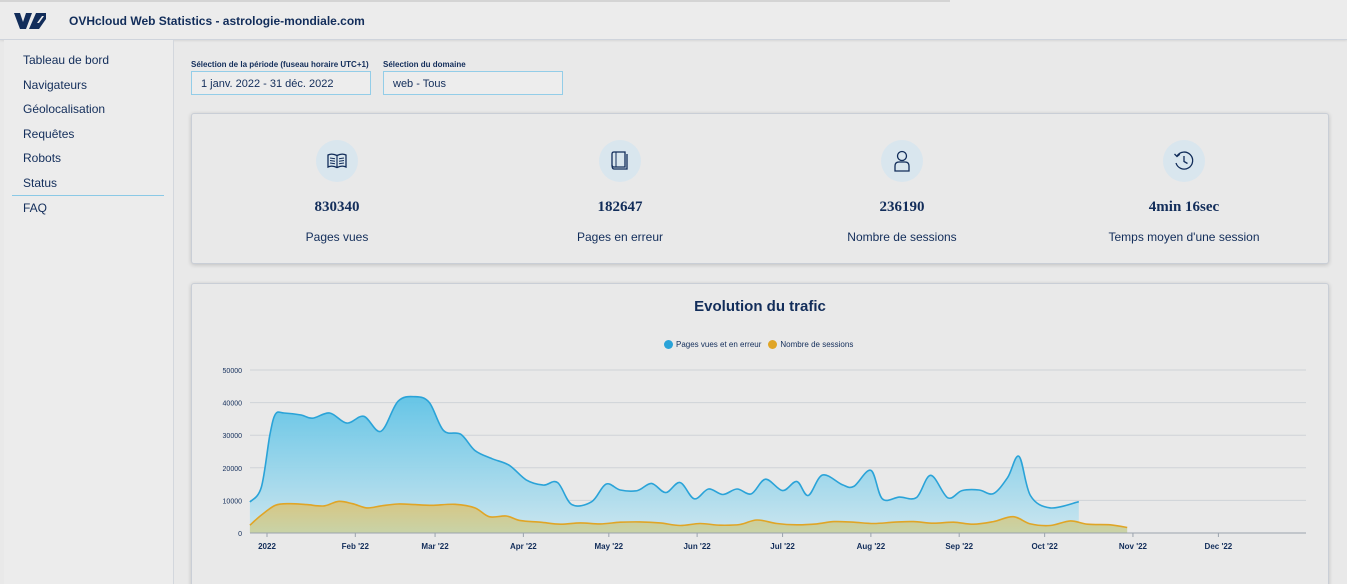  I want to click on chart-title: Evolution du trafic, so click(760, 306).